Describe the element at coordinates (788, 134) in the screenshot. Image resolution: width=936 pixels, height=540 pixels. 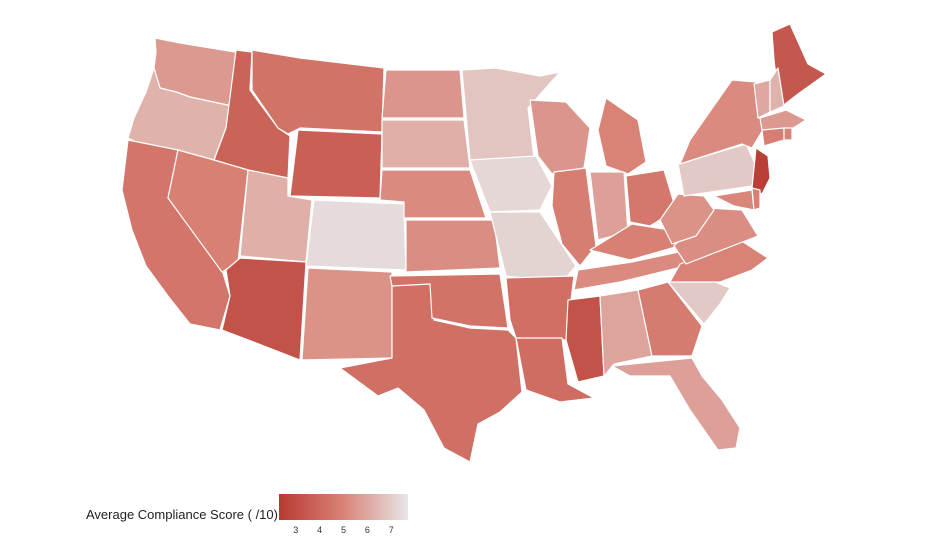
I see `state-RI` at that location.